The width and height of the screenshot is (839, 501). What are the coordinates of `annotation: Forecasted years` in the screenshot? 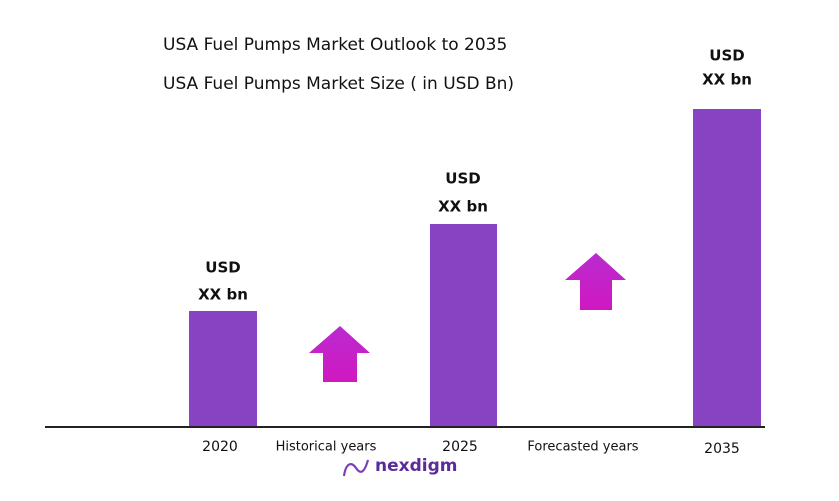 It's located at (582, 447).